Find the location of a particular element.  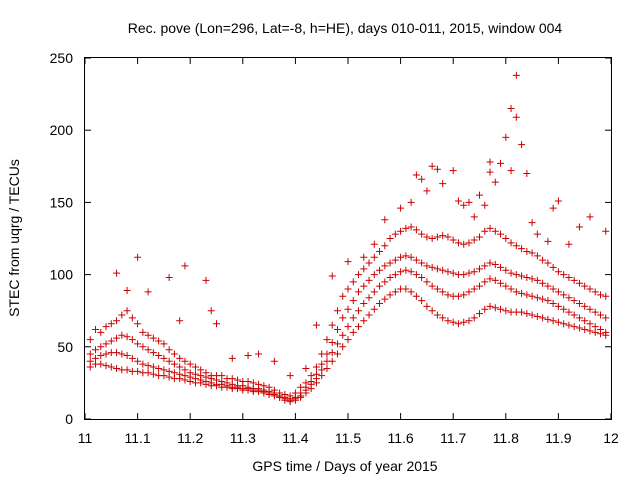

y-axis-label: STEC from uqrg / TECUs is located at coordinates (14, 238).